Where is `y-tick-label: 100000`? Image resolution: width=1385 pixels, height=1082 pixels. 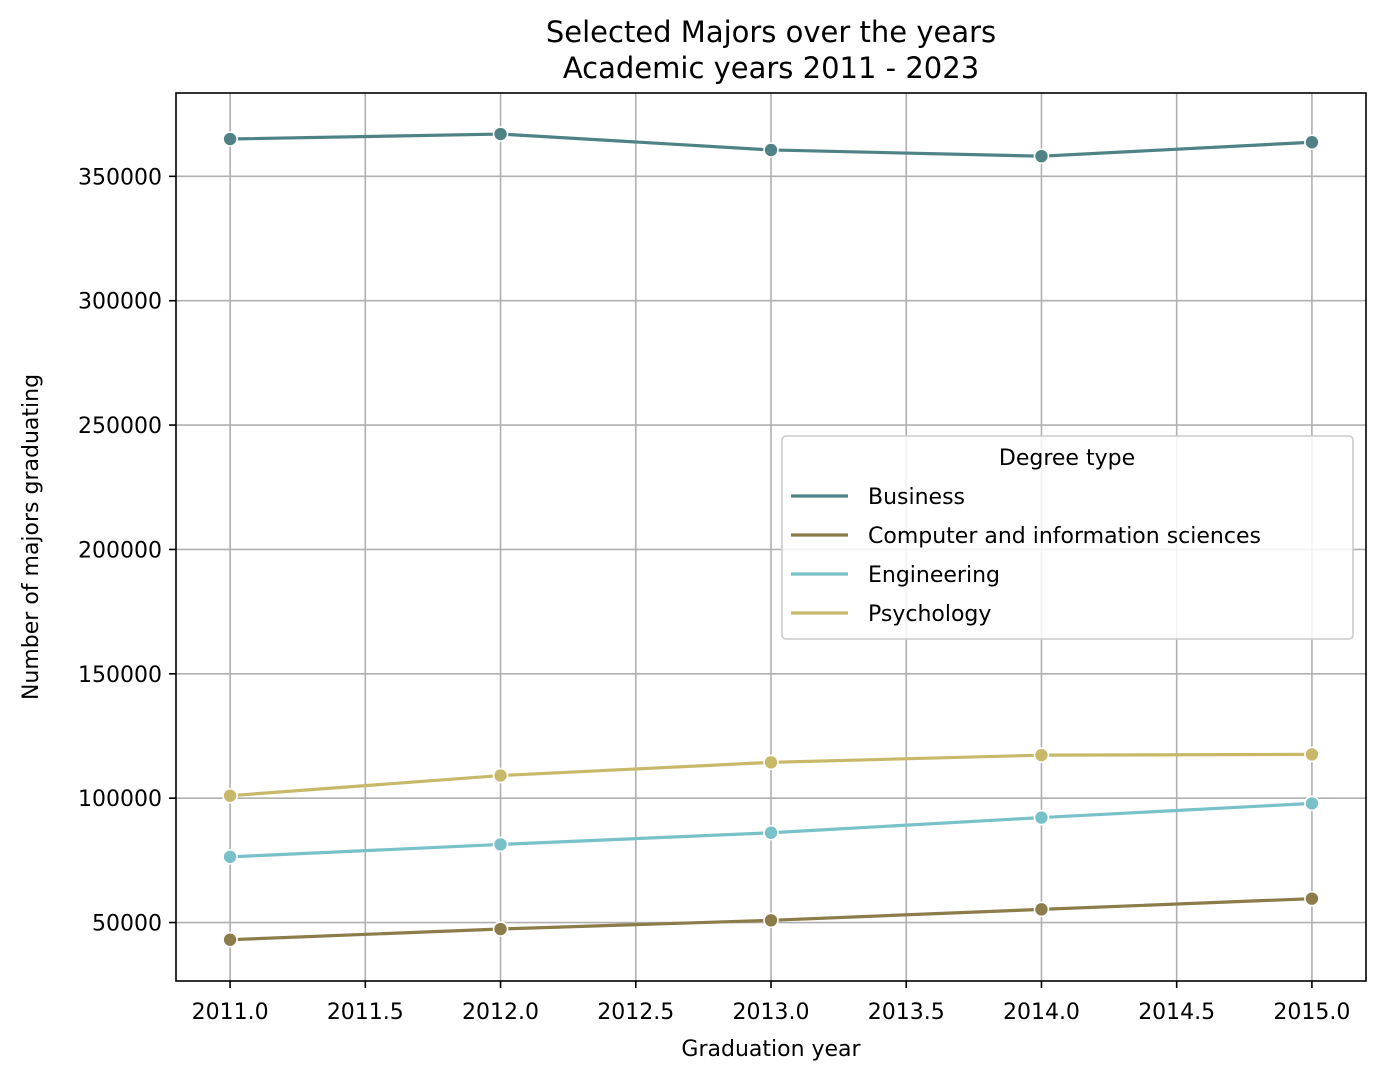 y-tick-label: 100000 is located at coordinates (120, 799).